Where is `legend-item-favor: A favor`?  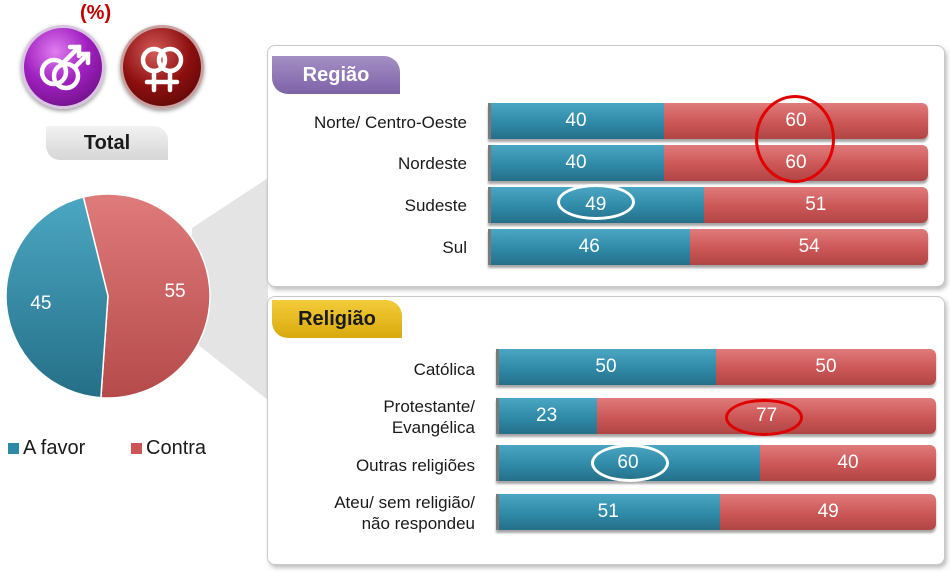 legend-item-favor: A favor is located at coordinates (46, 448).